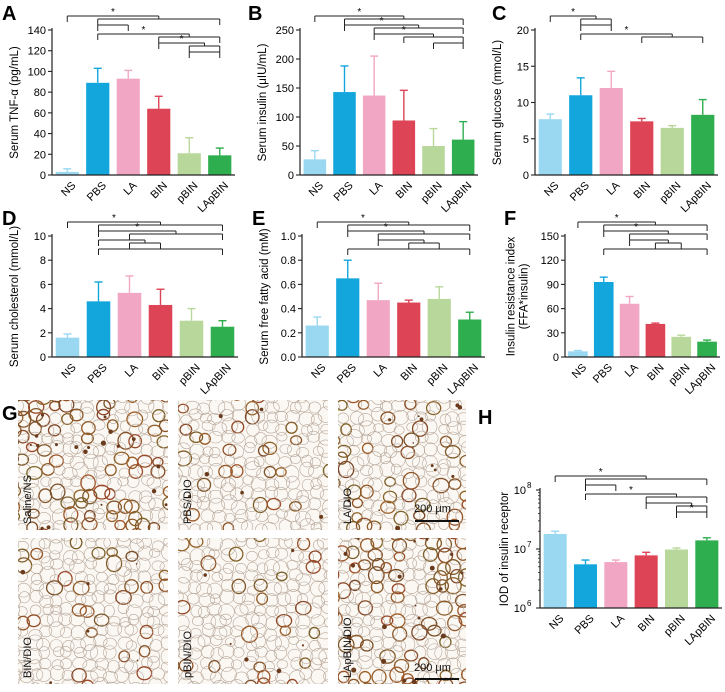  Describe the element at coordinates (409, 329) in the screenshot. I see `bar-bin` at that location.